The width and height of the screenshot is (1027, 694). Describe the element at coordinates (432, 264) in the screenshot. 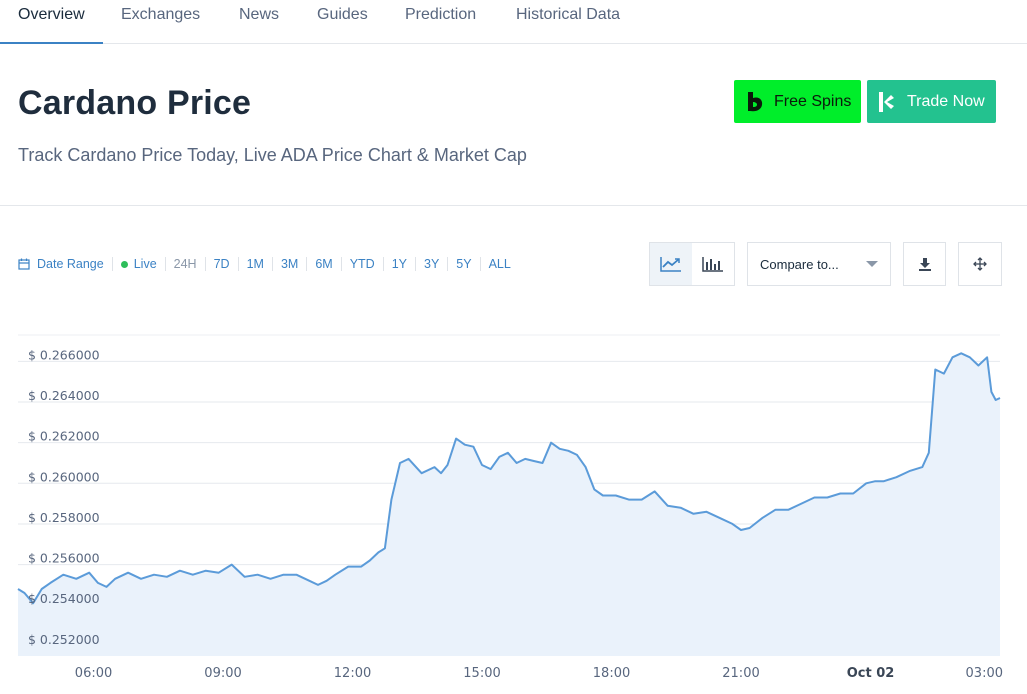

I see `range-option-3y: 3Y` at that location.